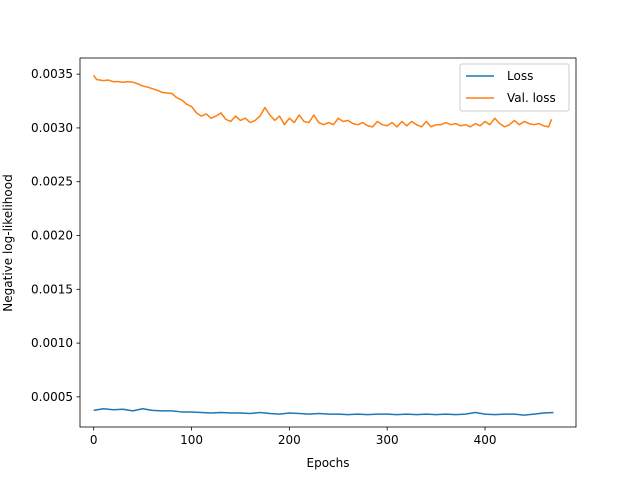 The image size is (640, 480). What do you see at coordinates (52, 128) in the screenshot?
I see `y-tick-label: 0.0030` at bounding box center [52, 128].